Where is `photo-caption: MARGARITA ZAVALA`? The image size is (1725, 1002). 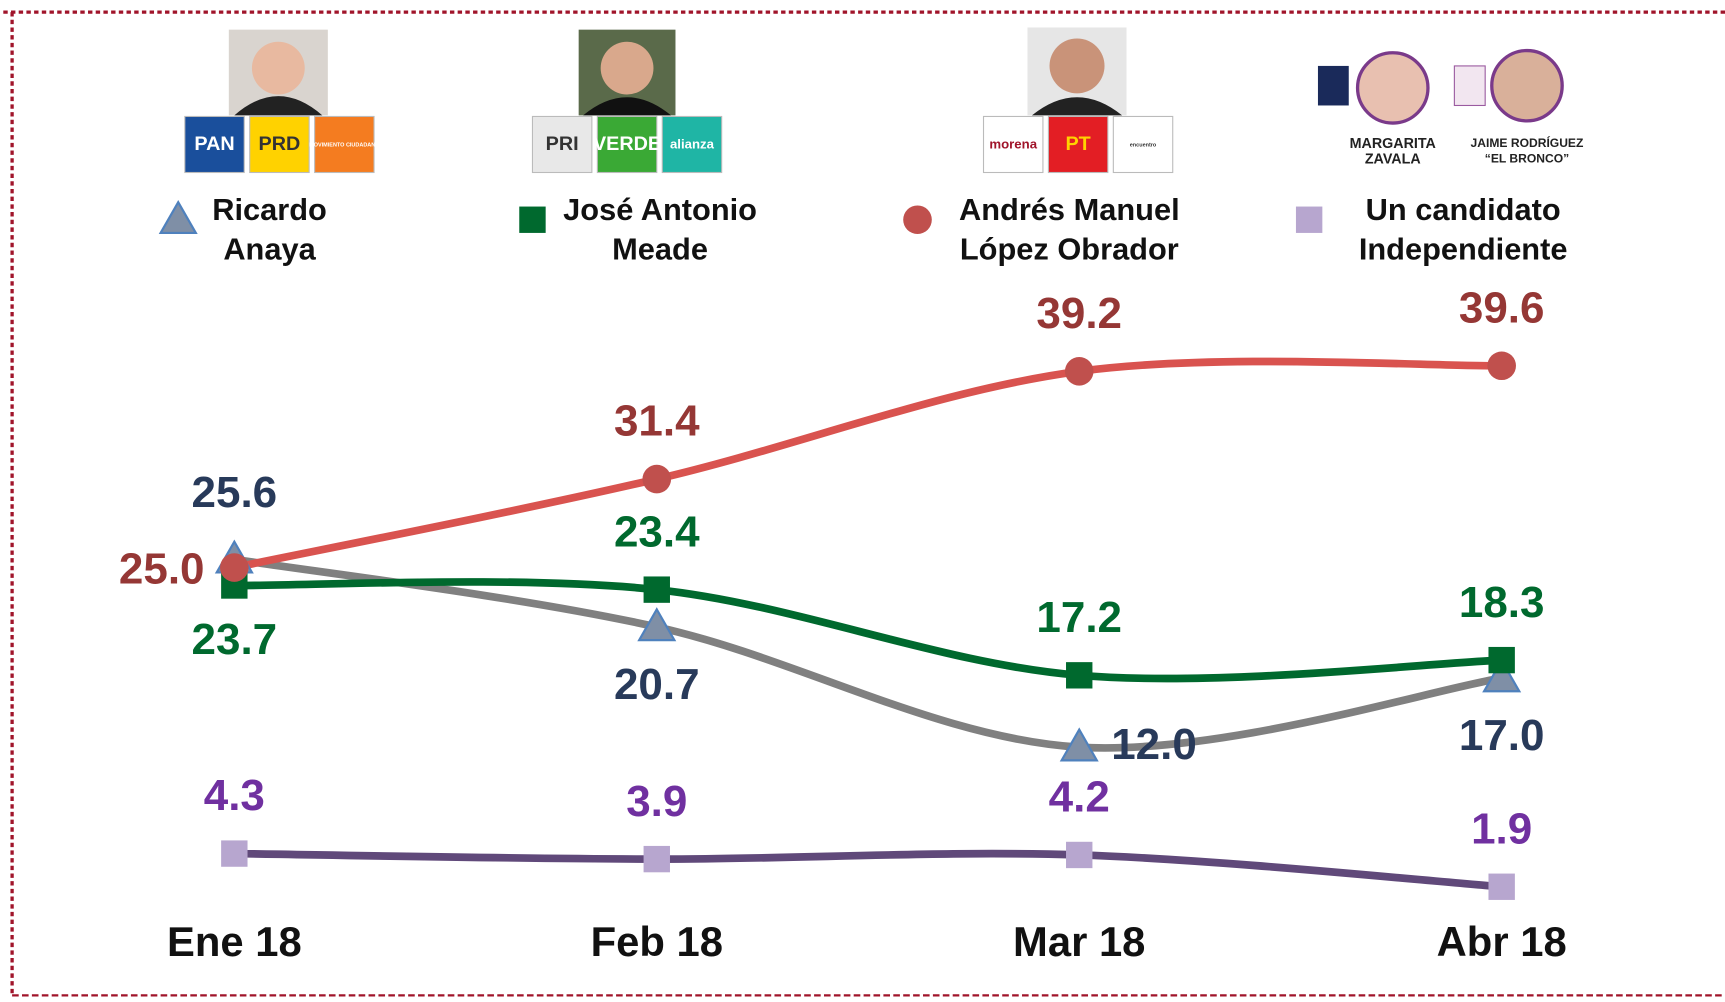
photo-caption: MARGARITA ZAVALA is located at coordinates (1393, 151).